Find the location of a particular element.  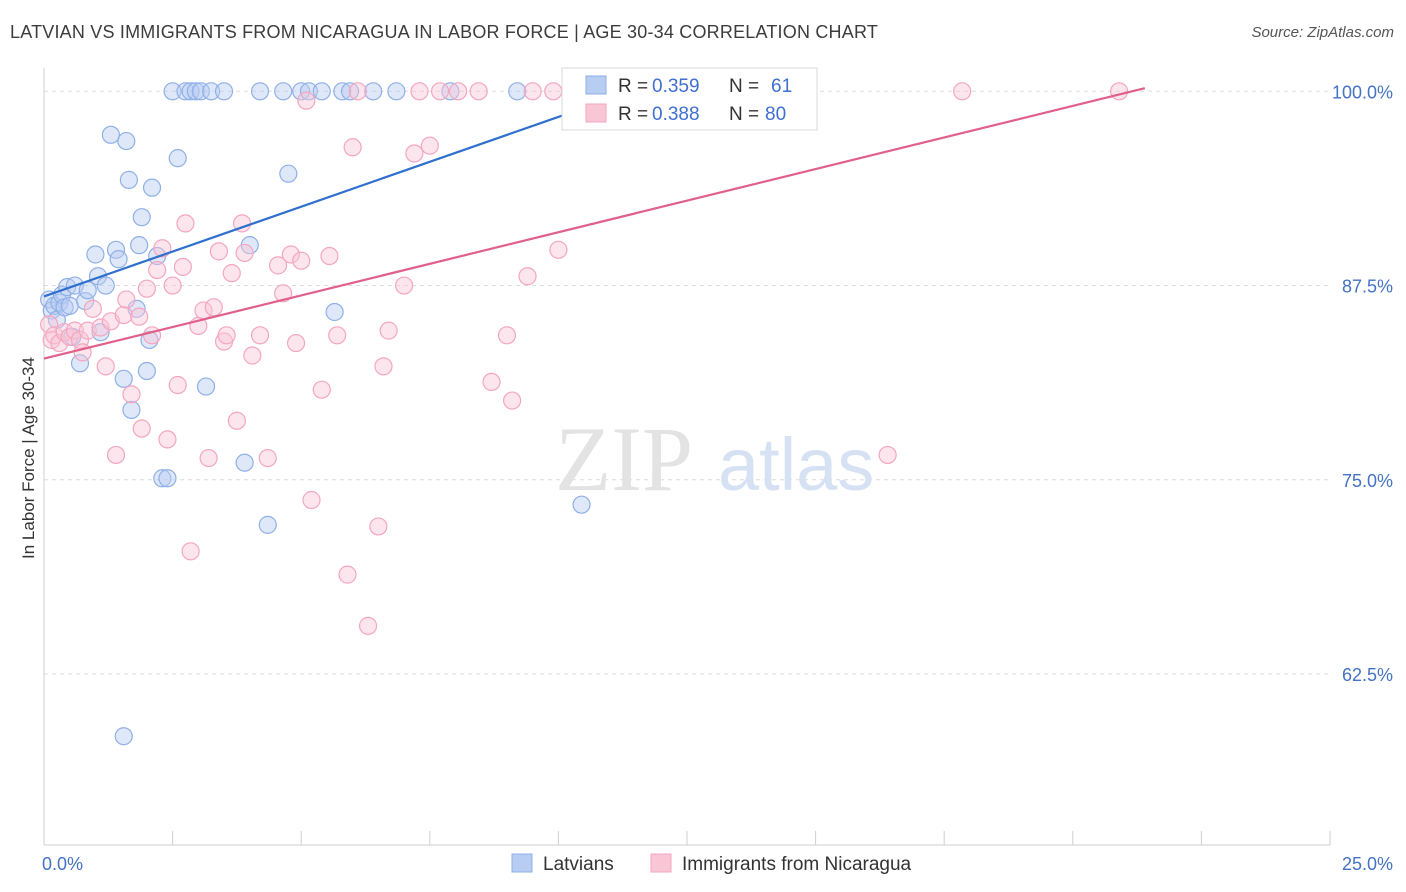

legend-r-label: R = is located at coordinates (633, 86).